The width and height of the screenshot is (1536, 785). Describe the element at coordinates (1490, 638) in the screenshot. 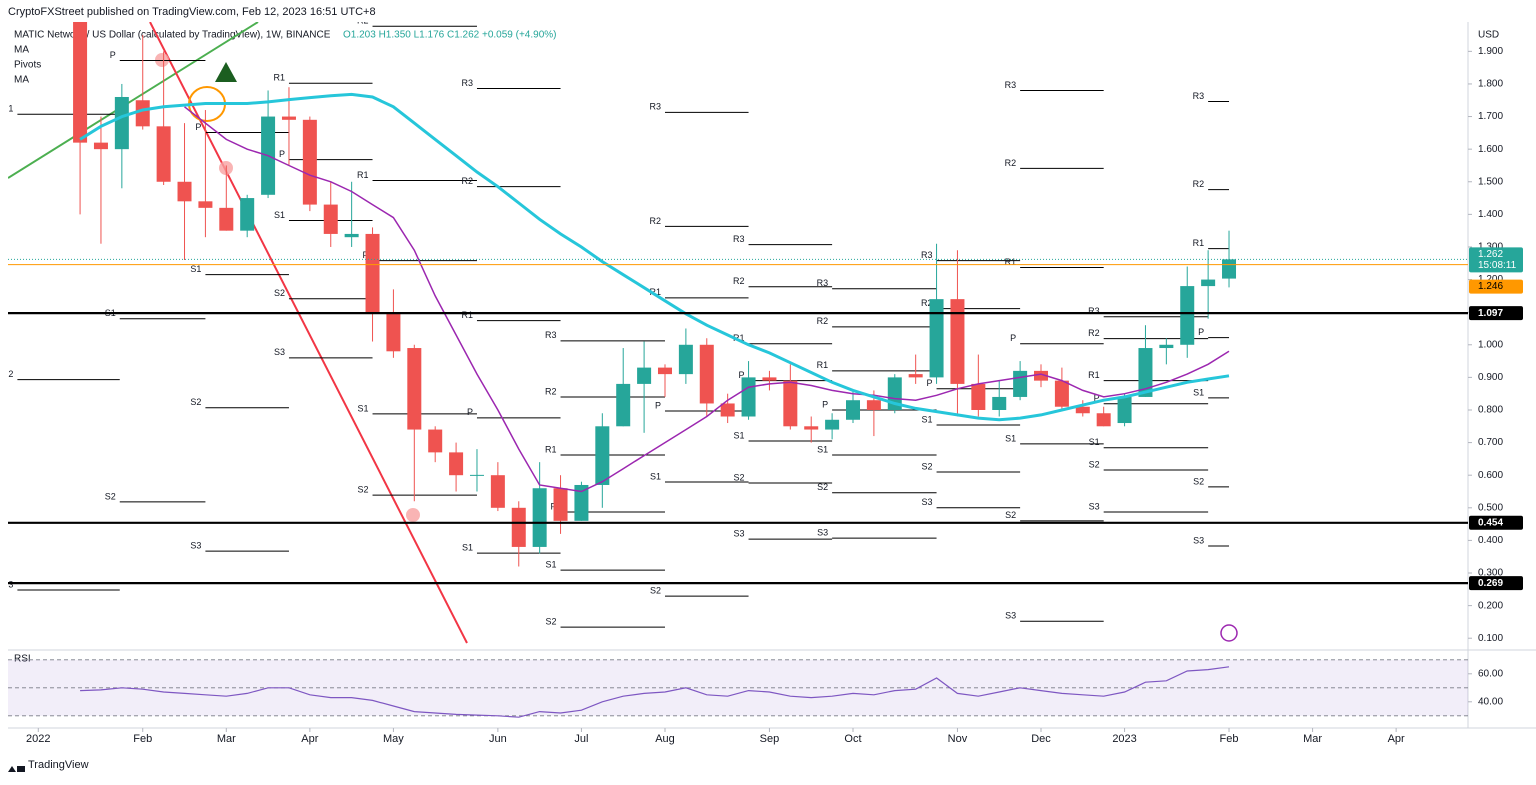

I see `y-tick-label: 0.100` at that location.